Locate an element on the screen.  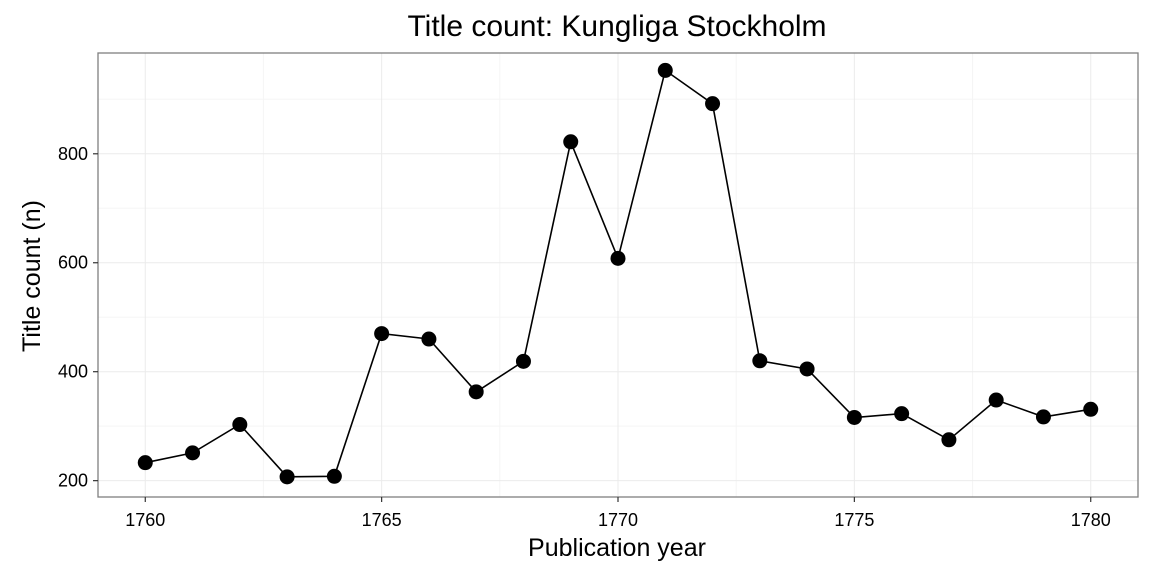
y-tick-label: 400 is located at coordinates (73, 372).